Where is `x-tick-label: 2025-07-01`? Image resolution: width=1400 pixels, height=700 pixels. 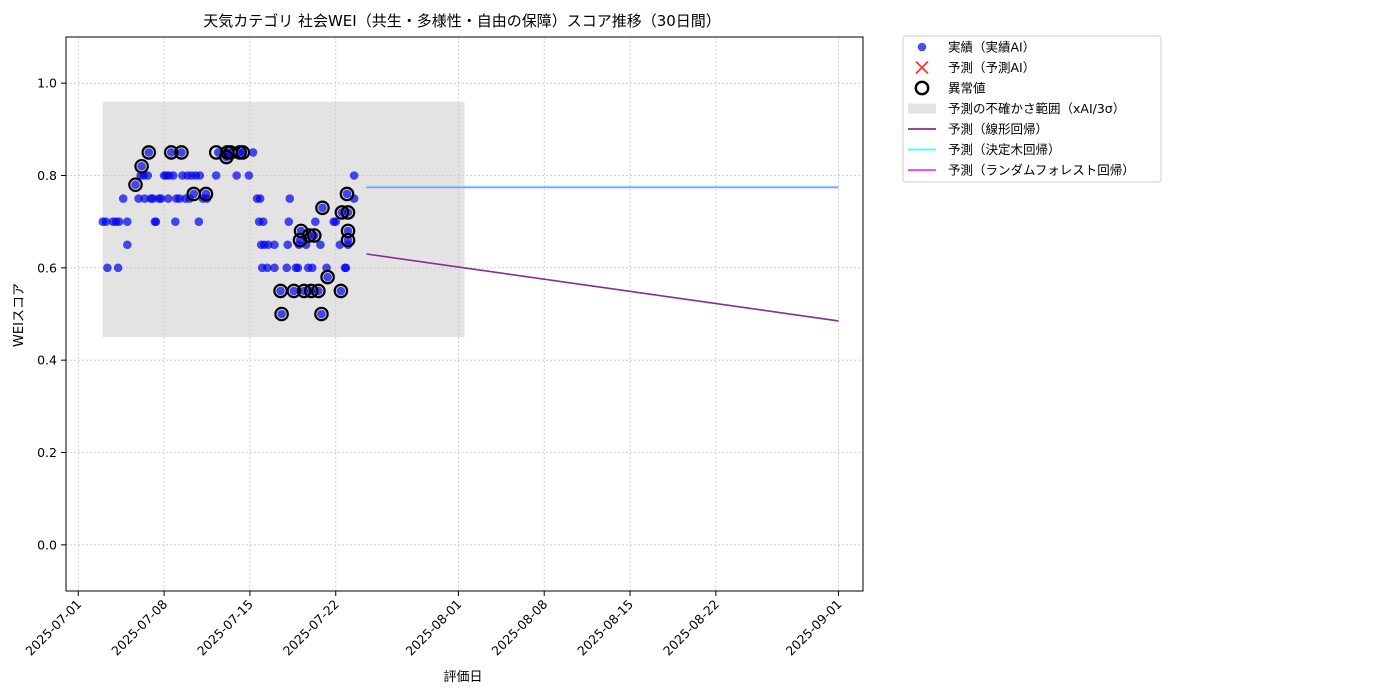
x-tick-label: 2025-07-01 is located at coordinates (53, 628).